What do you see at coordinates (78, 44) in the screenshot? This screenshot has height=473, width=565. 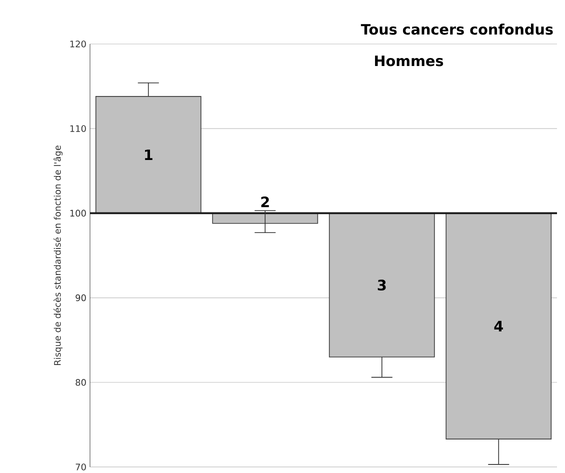 I see `y-tick-label: 120` at bounding box center [78, 44].